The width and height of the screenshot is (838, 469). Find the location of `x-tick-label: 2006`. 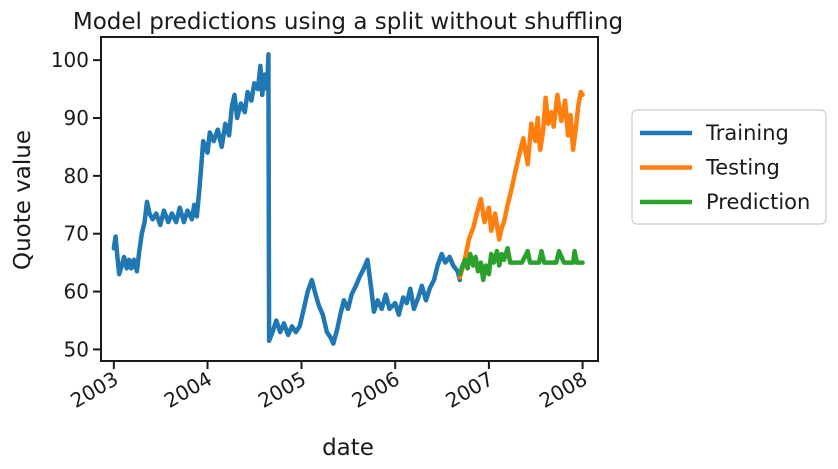

x-tick-label: 2006 is located at coordinates (376, 390).